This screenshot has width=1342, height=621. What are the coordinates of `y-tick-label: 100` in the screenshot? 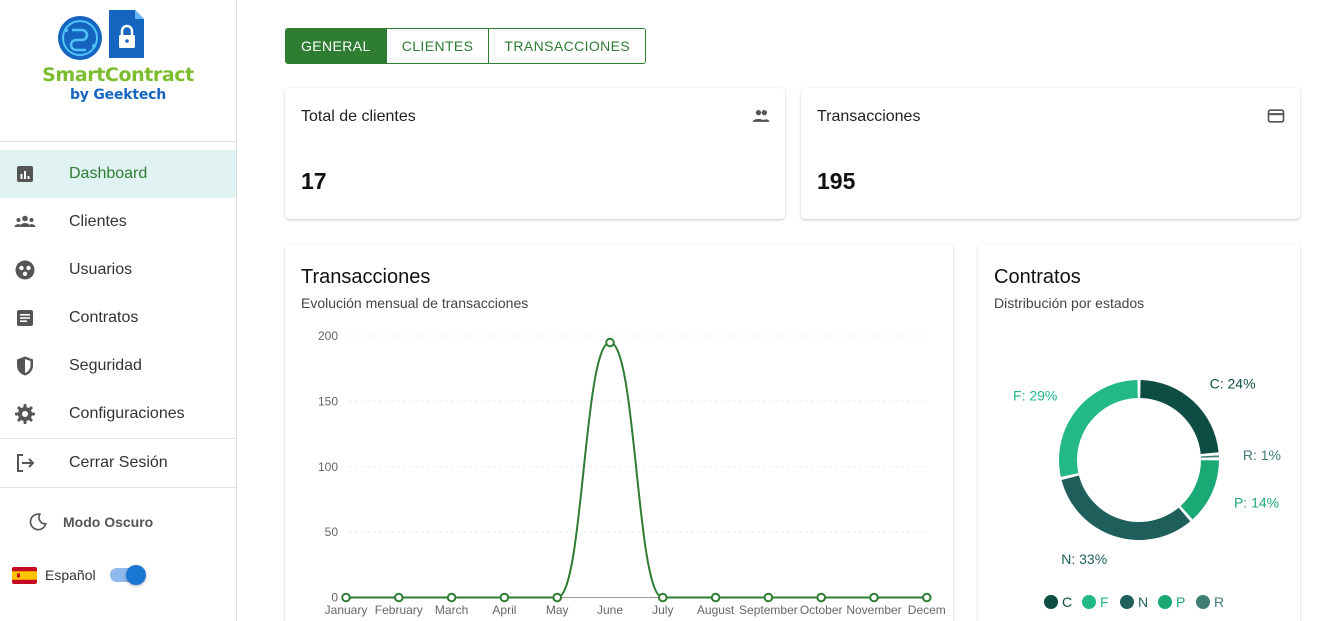 It's located at (328, 467).